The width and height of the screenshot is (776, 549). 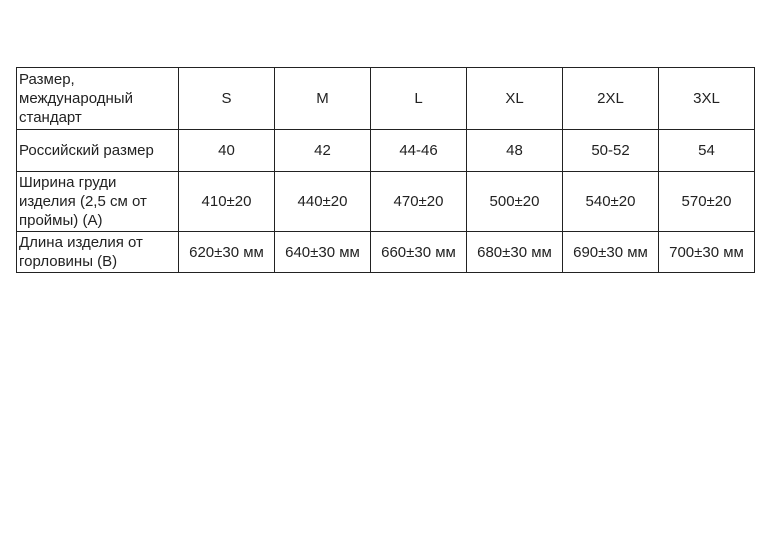 I want to click on table-cell: 410±20, so click(x=226, y=201).